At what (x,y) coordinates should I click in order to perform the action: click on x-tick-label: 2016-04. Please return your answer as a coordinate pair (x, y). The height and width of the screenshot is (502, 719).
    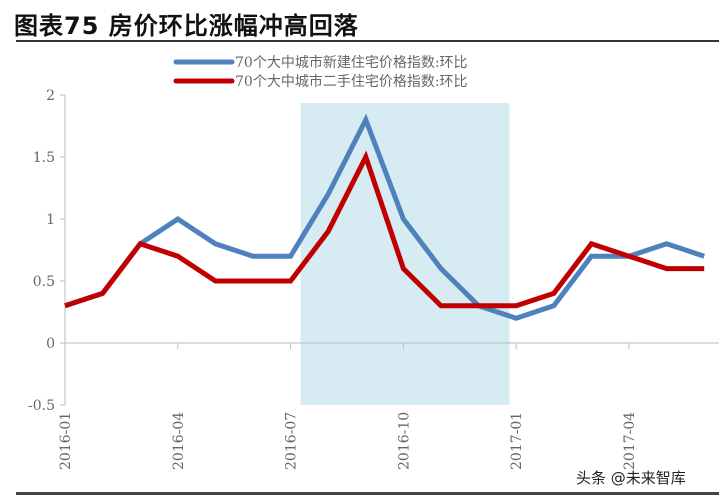
    Looking at the image, I should click on (179, 441).